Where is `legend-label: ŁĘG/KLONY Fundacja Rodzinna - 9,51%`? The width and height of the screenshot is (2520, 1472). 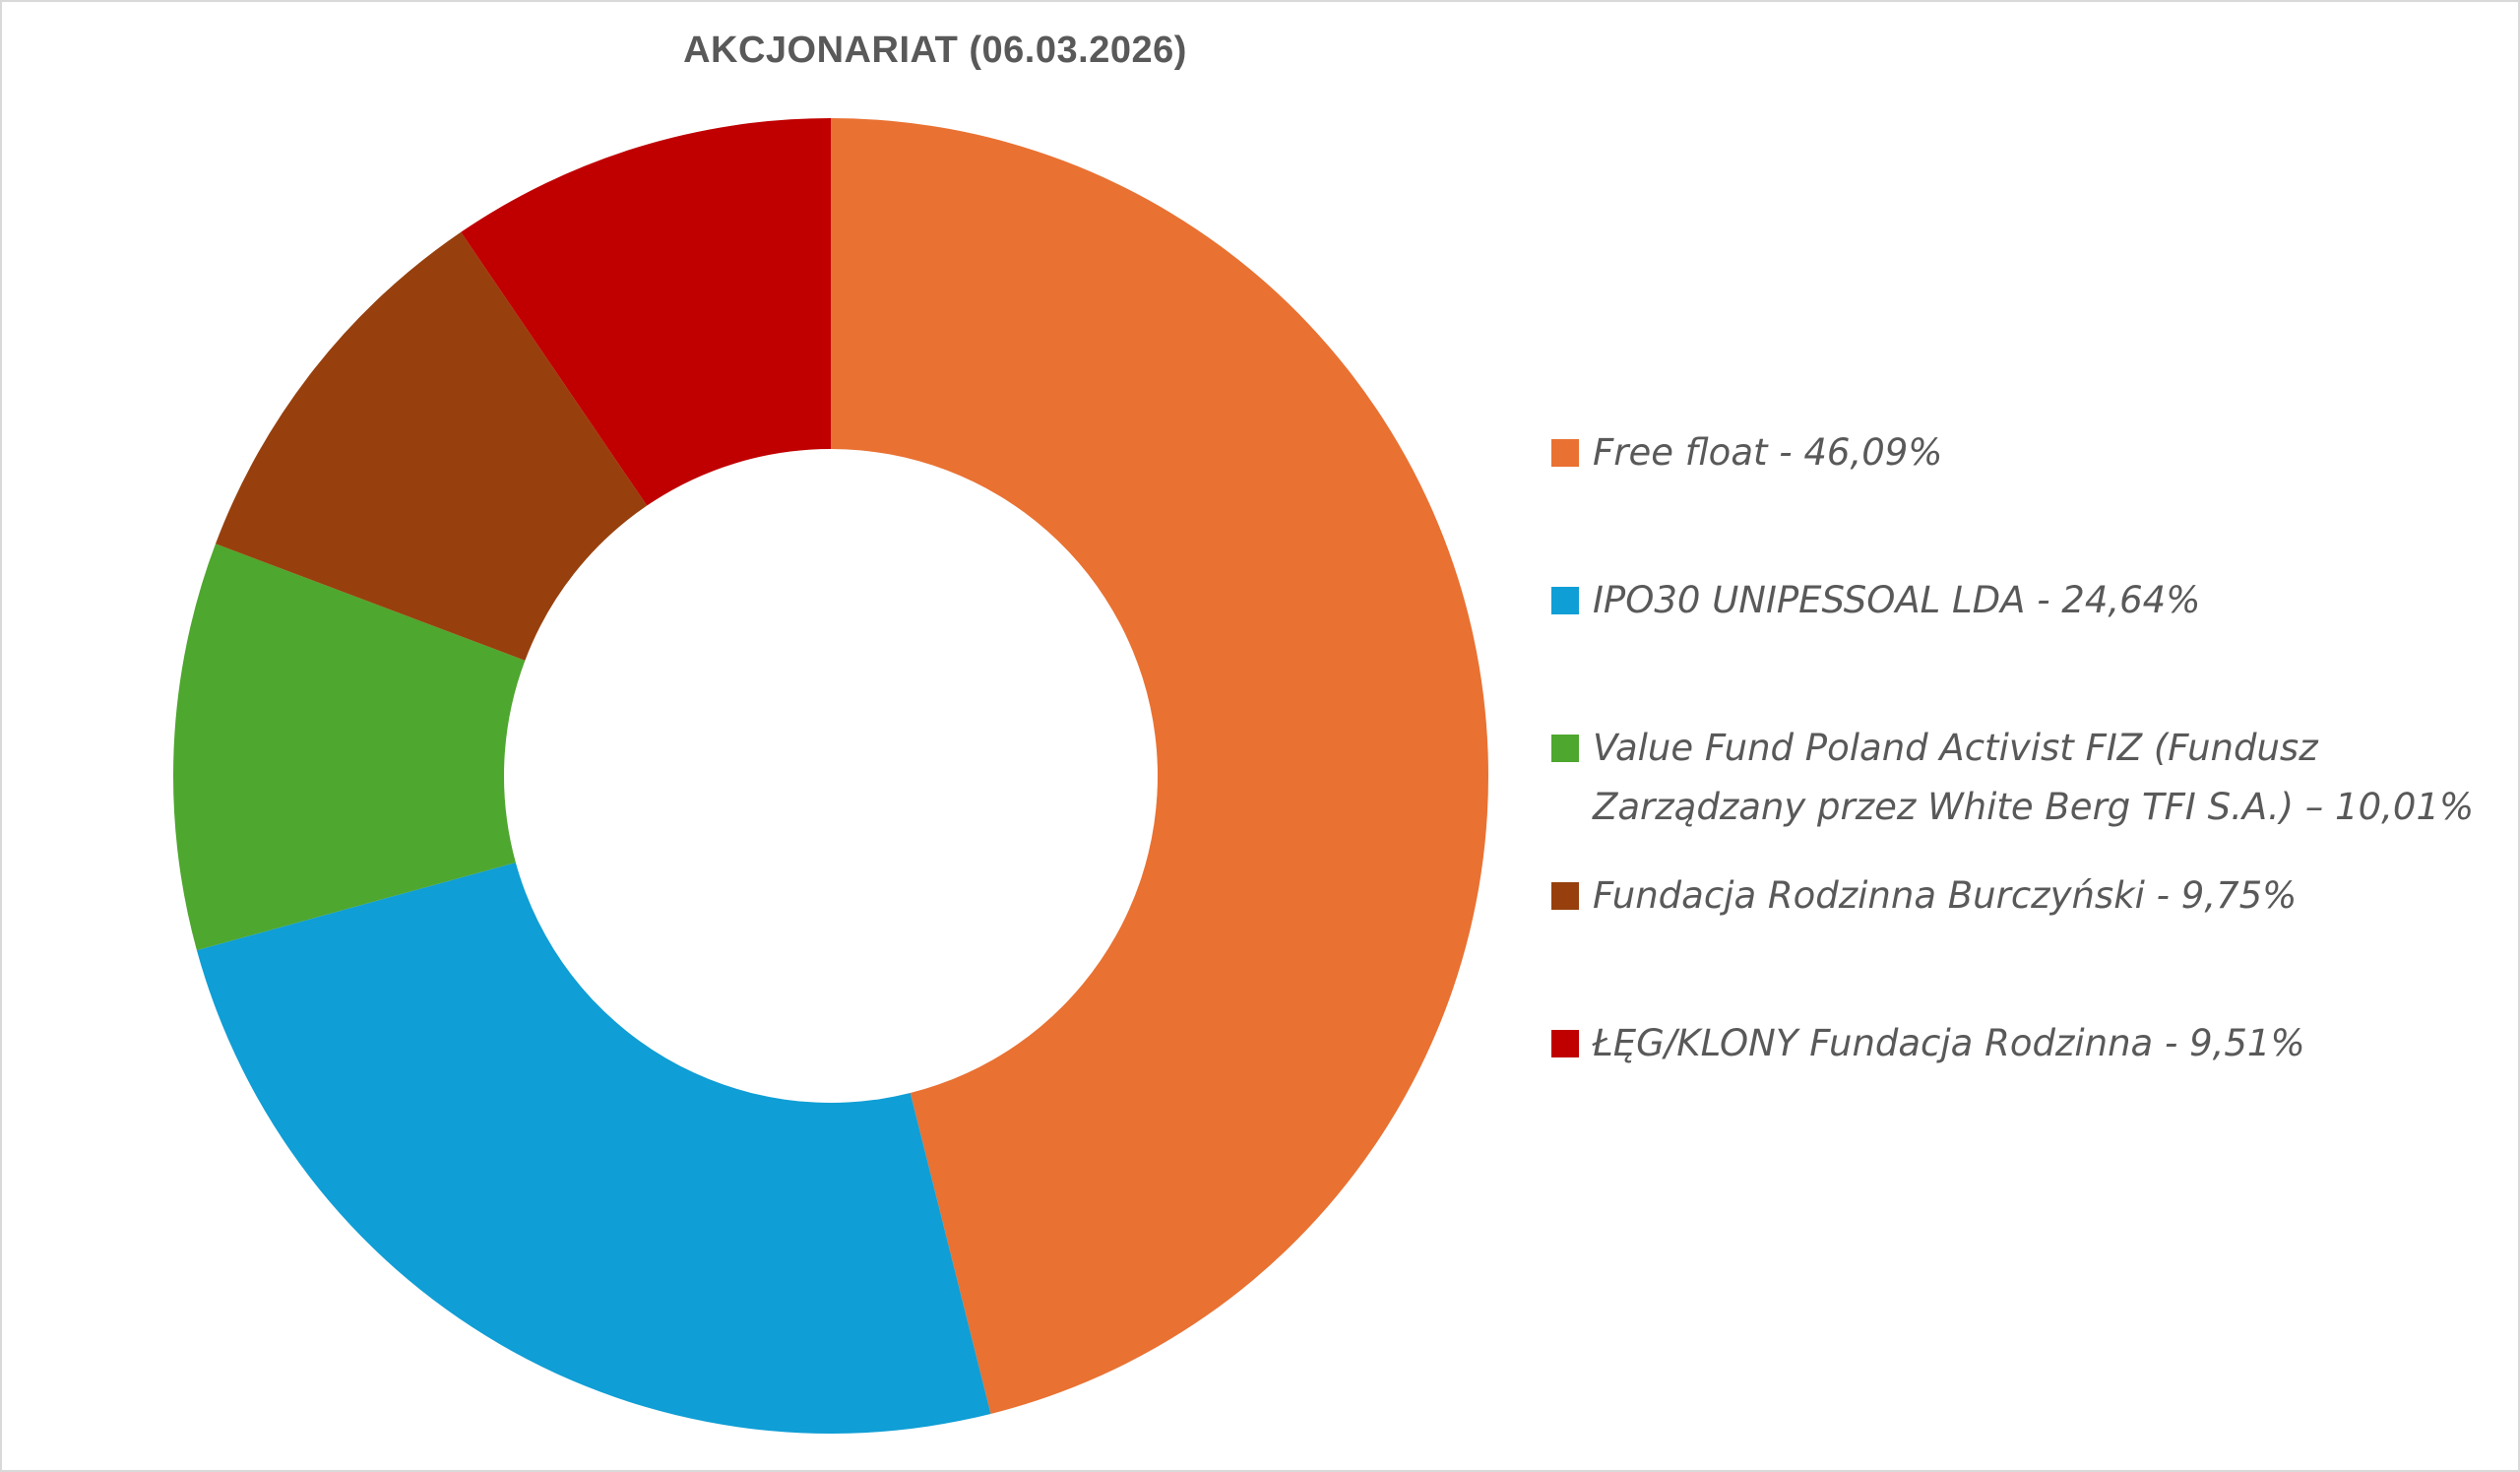 legend-label: ŁĘG/KLONY Fundacja Rodzinna - 9,51% is located at coordinates (1949, 1043).